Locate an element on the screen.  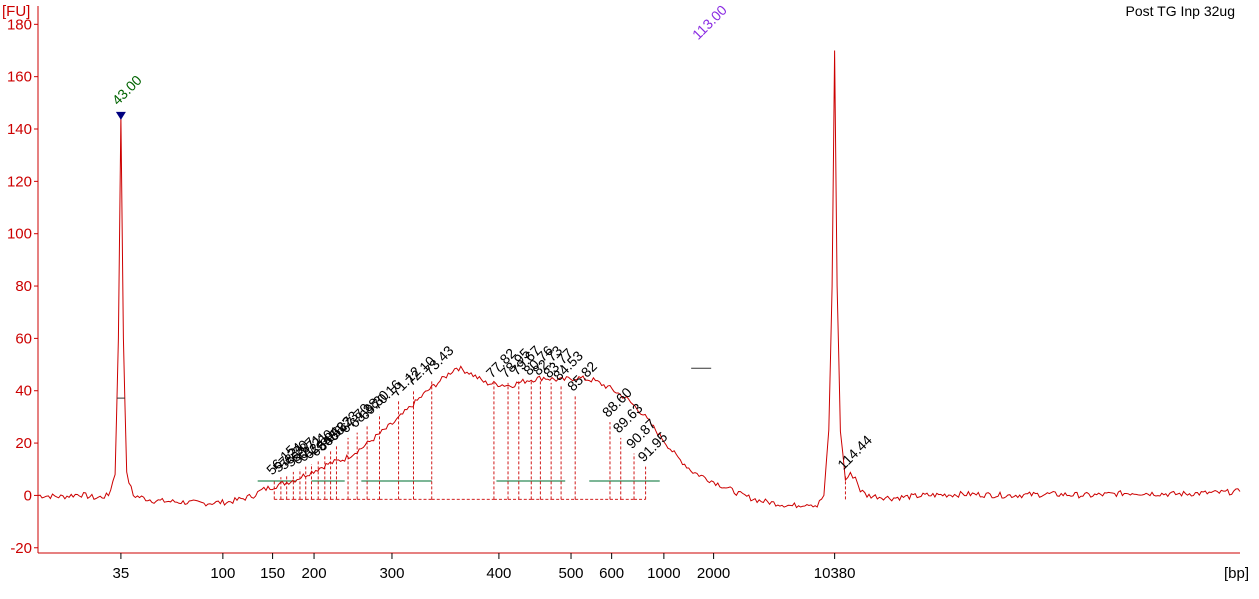
x-tick-label: 300 is located at coordinates (391, 573).